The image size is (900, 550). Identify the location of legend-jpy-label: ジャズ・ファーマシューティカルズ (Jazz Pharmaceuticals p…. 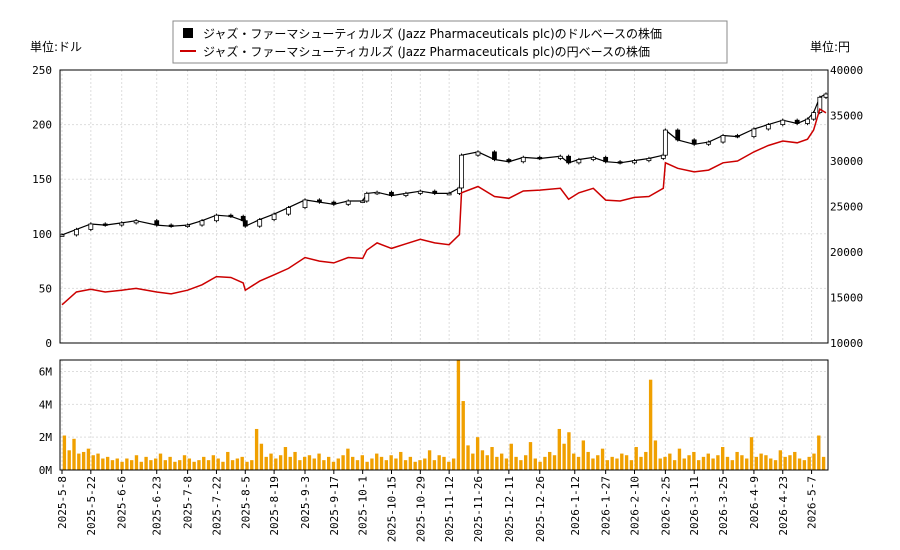
(426, 51).